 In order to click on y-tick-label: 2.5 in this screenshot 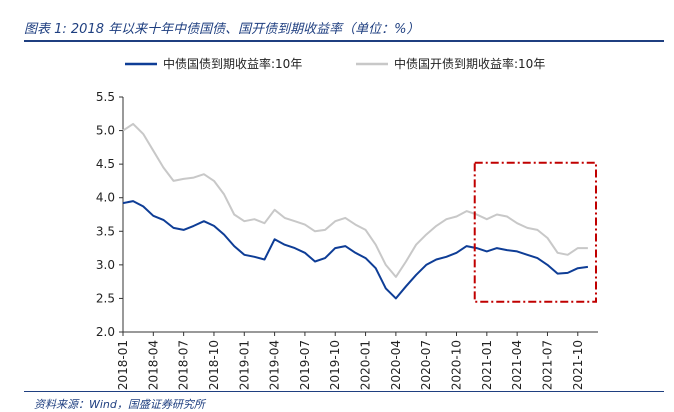, I will do `click(105, 298)`.